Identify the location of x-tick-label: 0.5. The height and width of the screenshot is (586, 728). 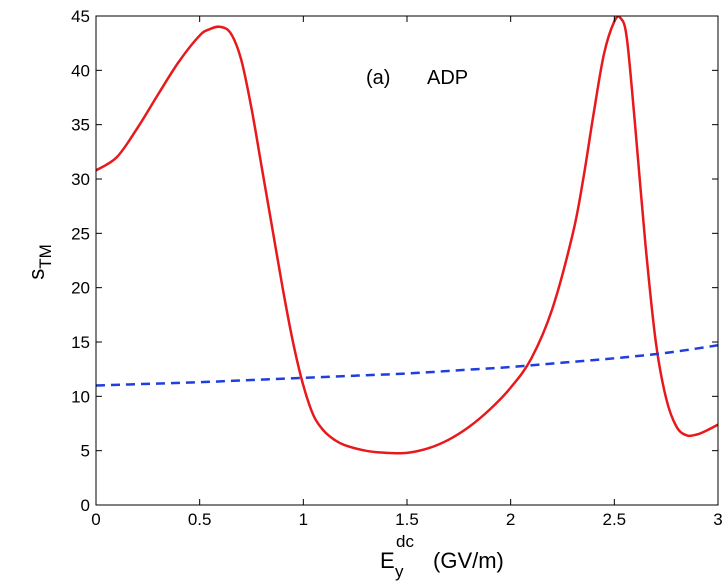
(200, 519).